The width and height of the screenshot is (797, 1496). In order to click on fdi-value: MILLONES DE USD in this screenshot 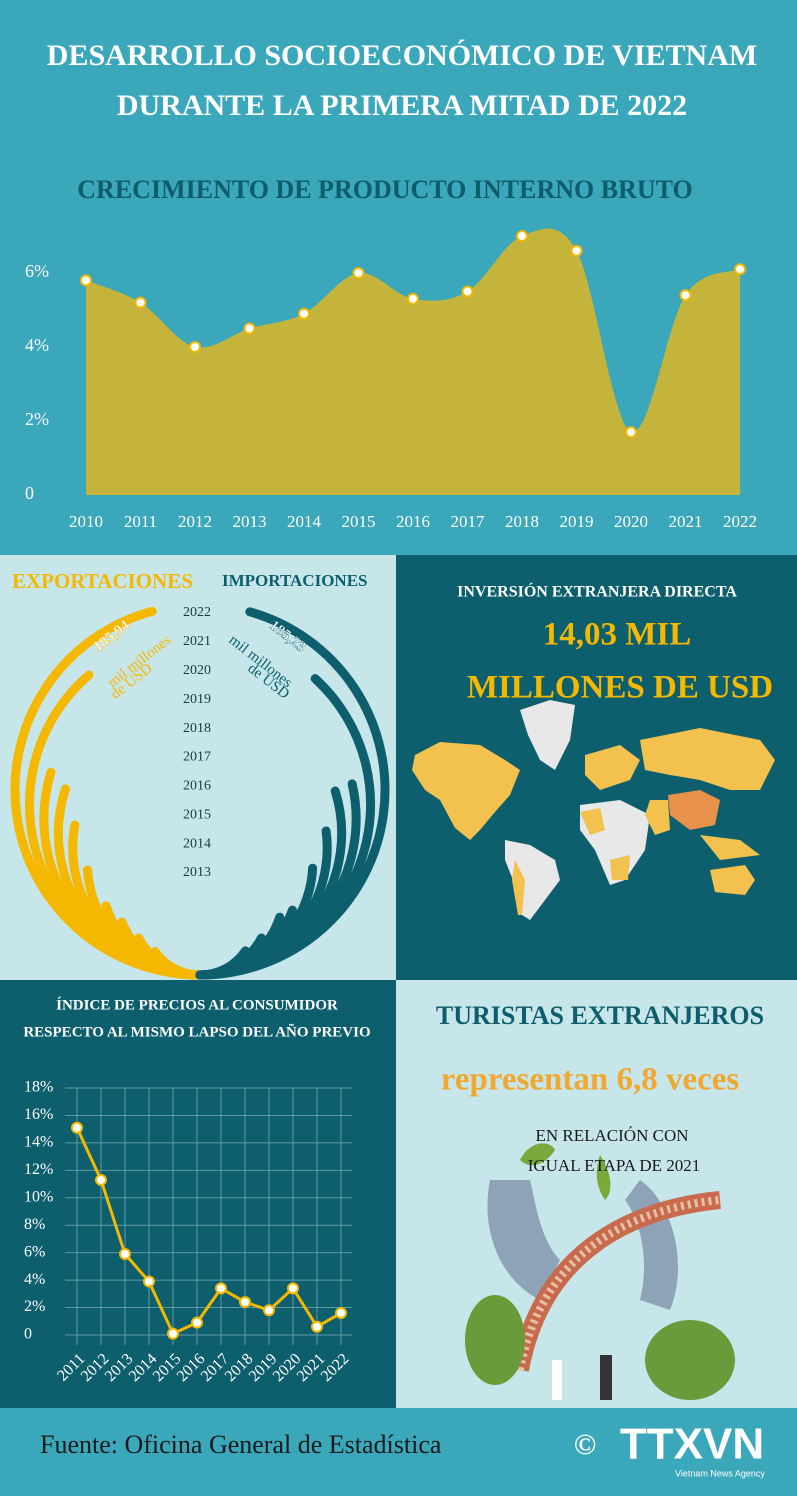, I will do `click(620, 688)`.